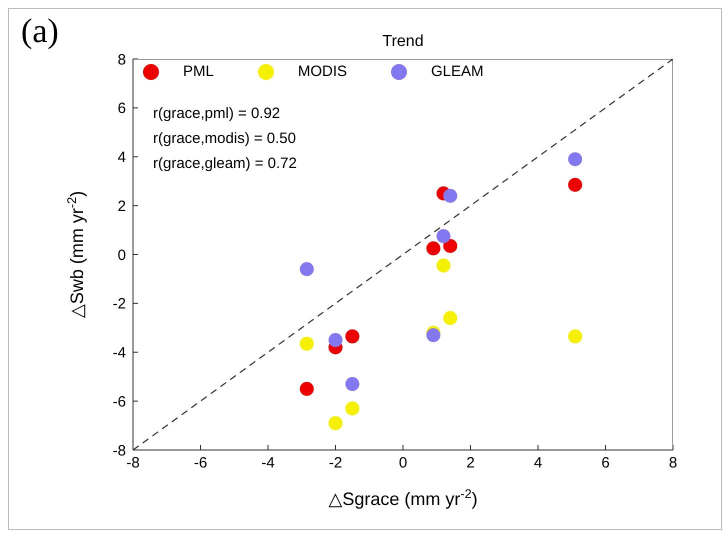  What do you see at coordinates (335, 463) in the screenshot?
I see `x-tick-label: -2` at bounding box center [335, 463].